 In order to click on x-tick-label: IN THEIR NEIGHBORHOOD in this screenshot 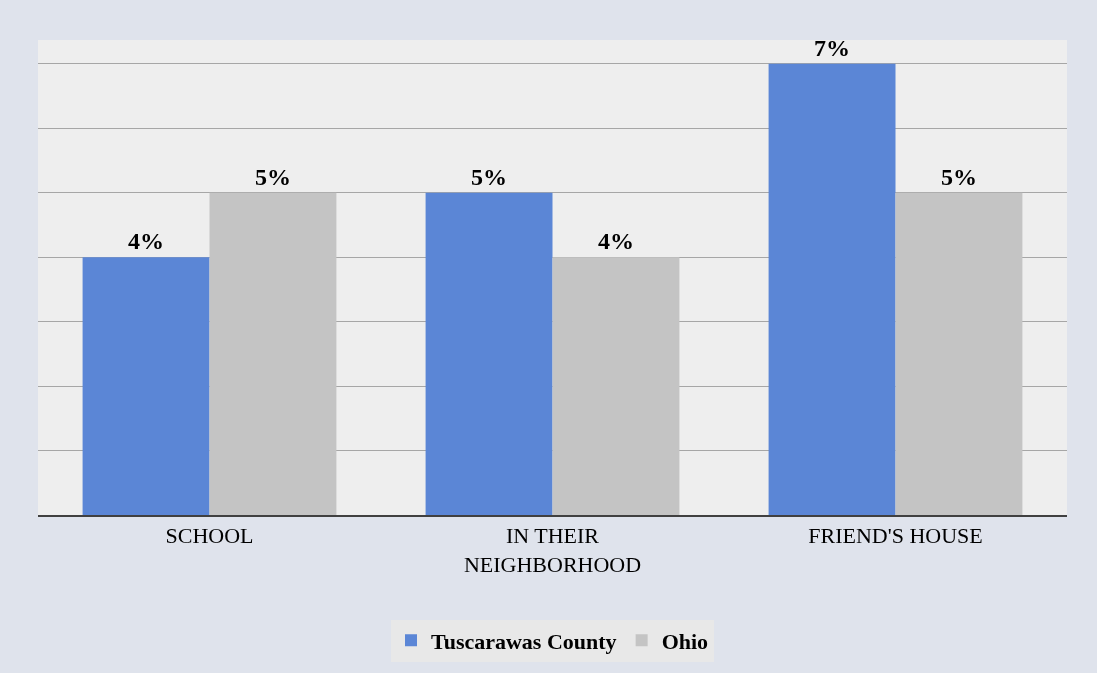, I will do `click(552, 550)`.